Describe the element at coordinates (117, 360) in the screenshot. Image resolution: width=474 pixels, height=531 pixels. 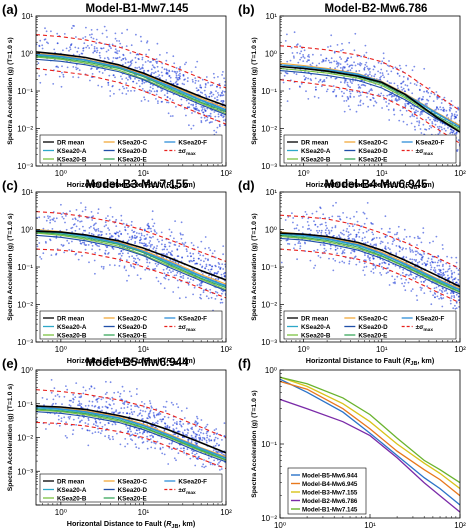
I see `x-label-text: Horizontal Distance to Fault (` at that location.